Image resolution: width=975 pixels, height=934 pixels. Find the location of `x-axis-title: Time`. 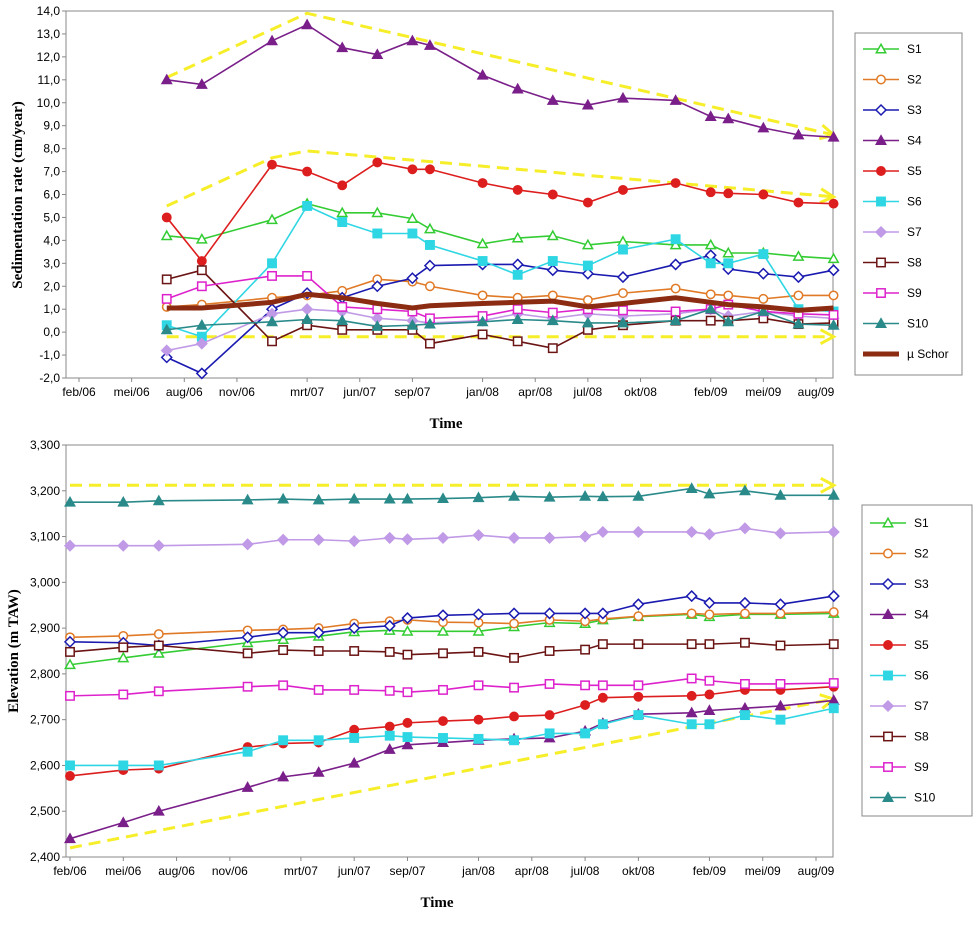

x-axis-title: Time is located at coordinates (436, 903).